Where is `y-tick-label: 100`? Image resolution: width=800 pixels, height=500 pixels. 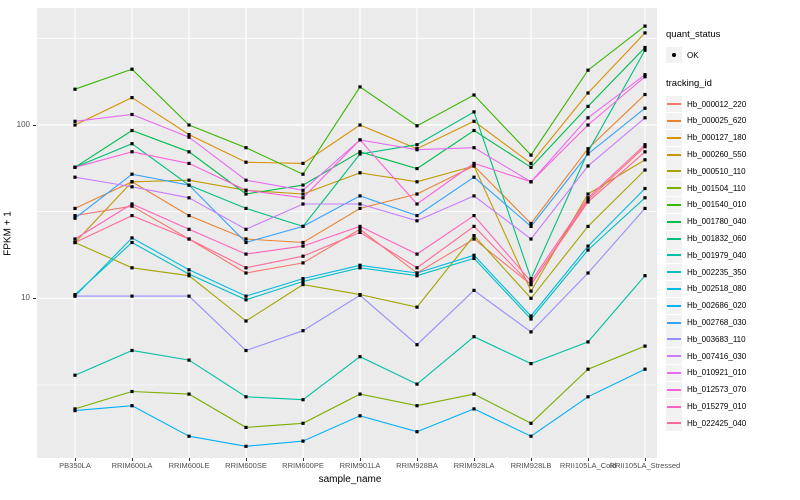
y-tick-label: 100 is located at coordinates (23, 124).